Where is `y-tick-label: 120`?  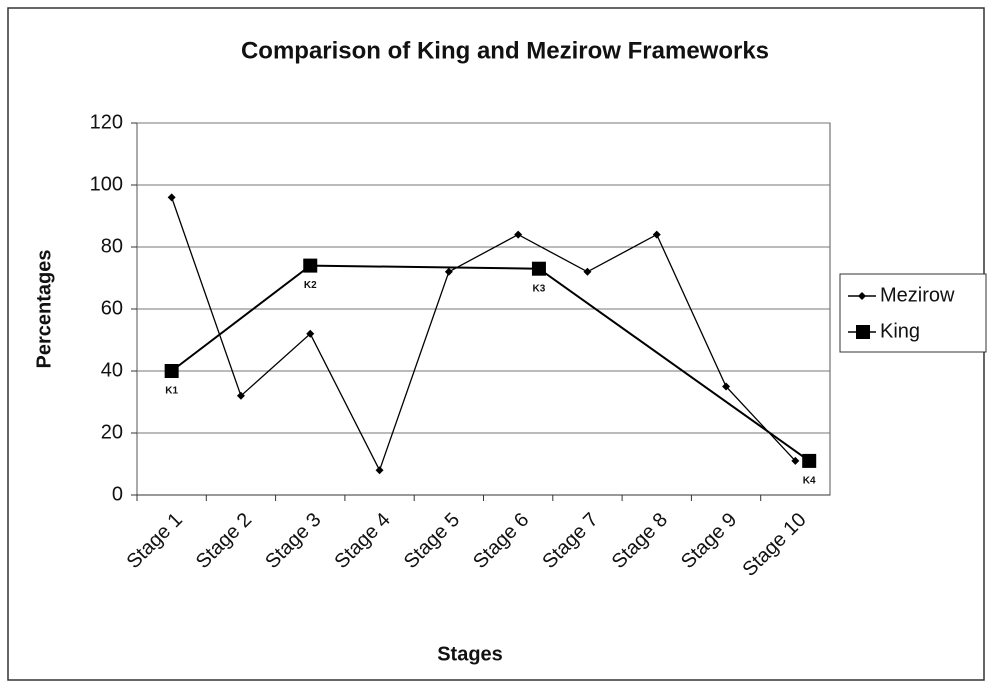
y-tick-label: 120 is located at coordinates (106, 122).